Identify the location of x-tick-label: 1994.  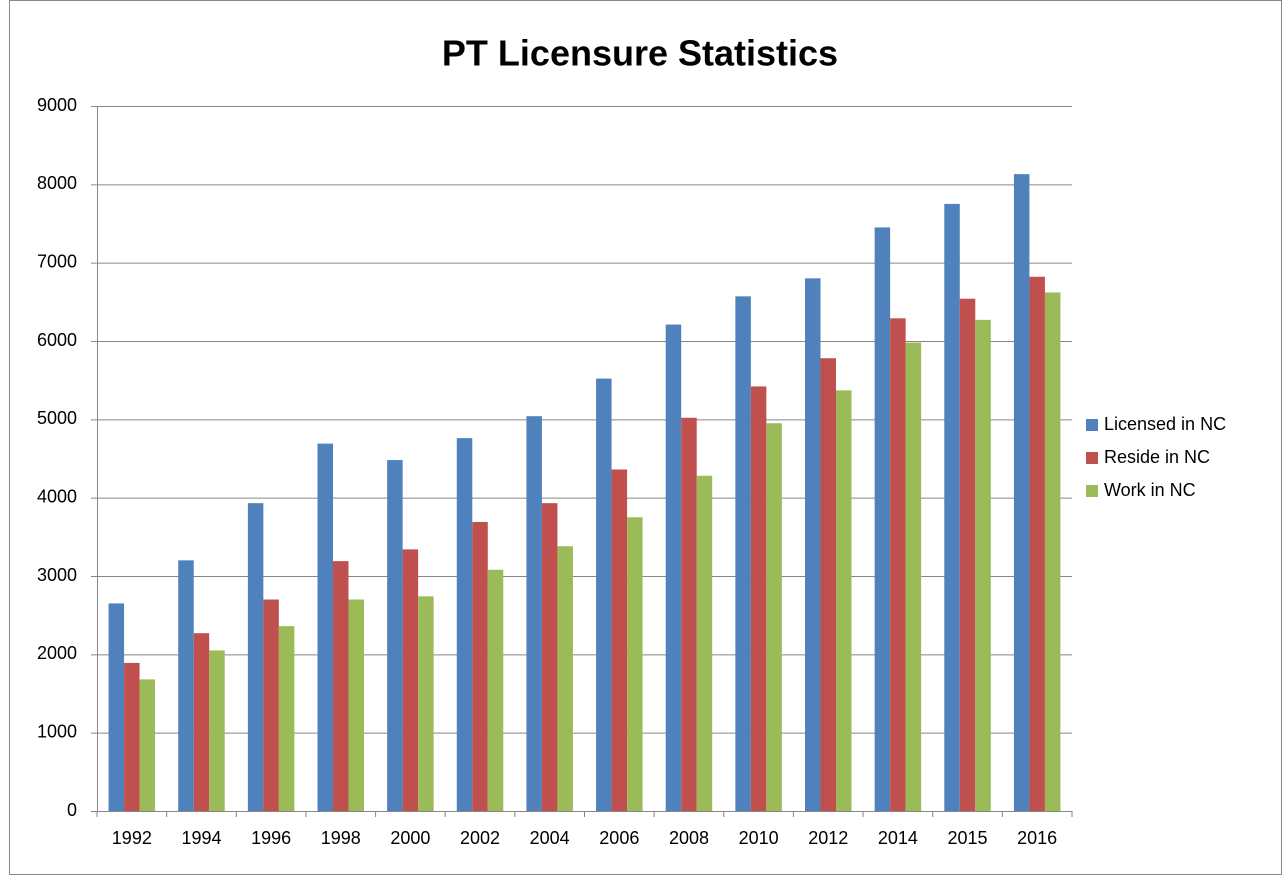
(201, 838).